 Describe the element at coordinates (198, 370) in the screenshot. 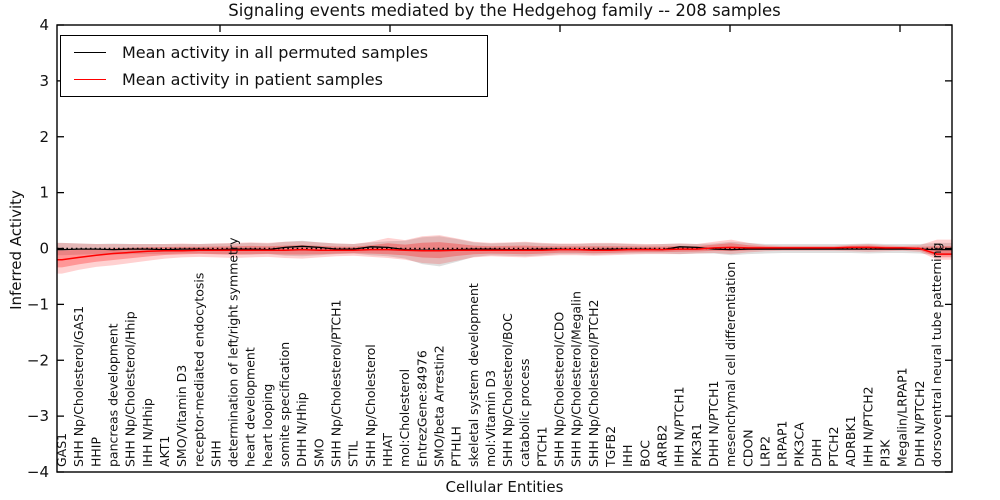

I see `x-category-label: receptor-mediated endocytosis` at that location.